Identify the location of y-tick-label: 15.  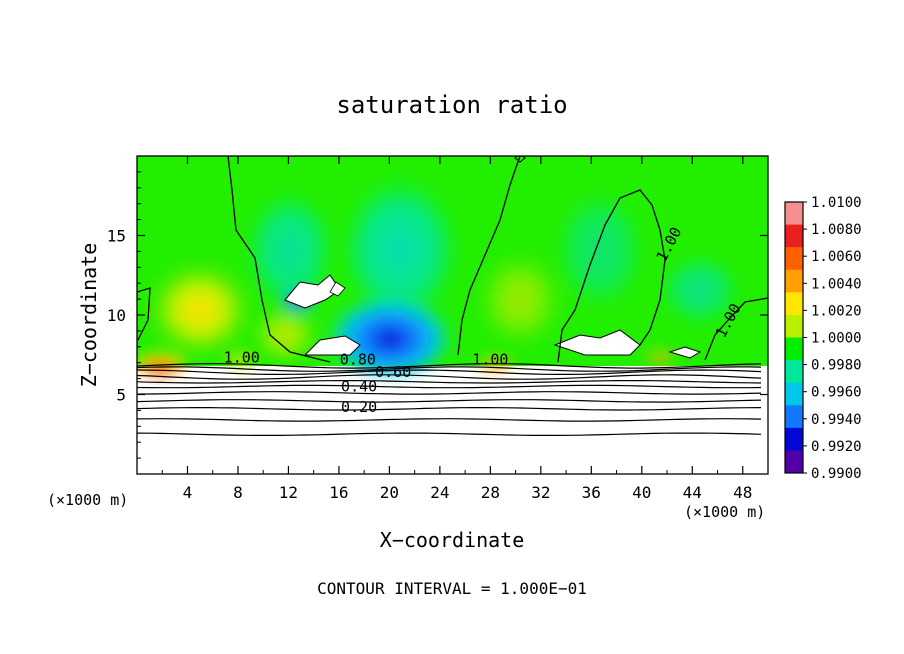
(116, 236).